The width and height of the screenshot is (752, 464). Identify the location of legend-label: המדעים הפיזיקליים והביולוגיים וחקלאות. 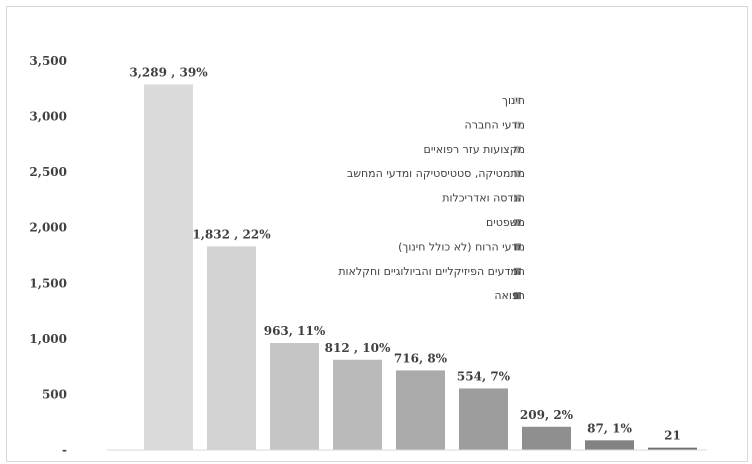
(431, 271).